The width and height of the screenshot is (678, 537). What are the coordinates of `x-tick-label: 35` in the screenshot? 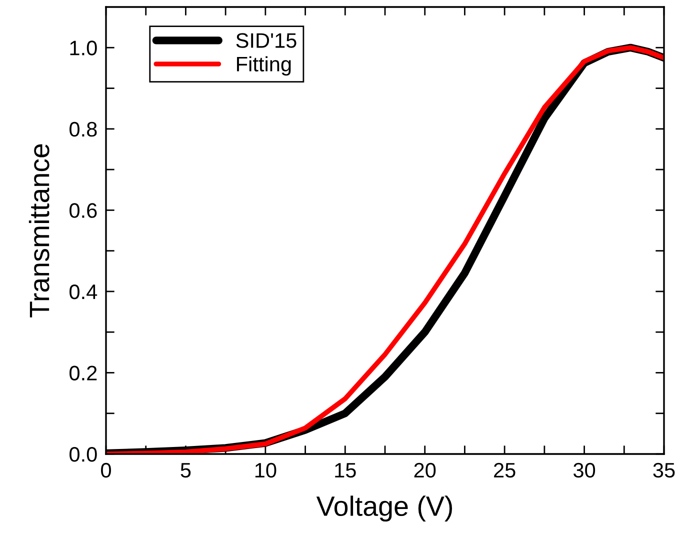 It's located at (664, 470).